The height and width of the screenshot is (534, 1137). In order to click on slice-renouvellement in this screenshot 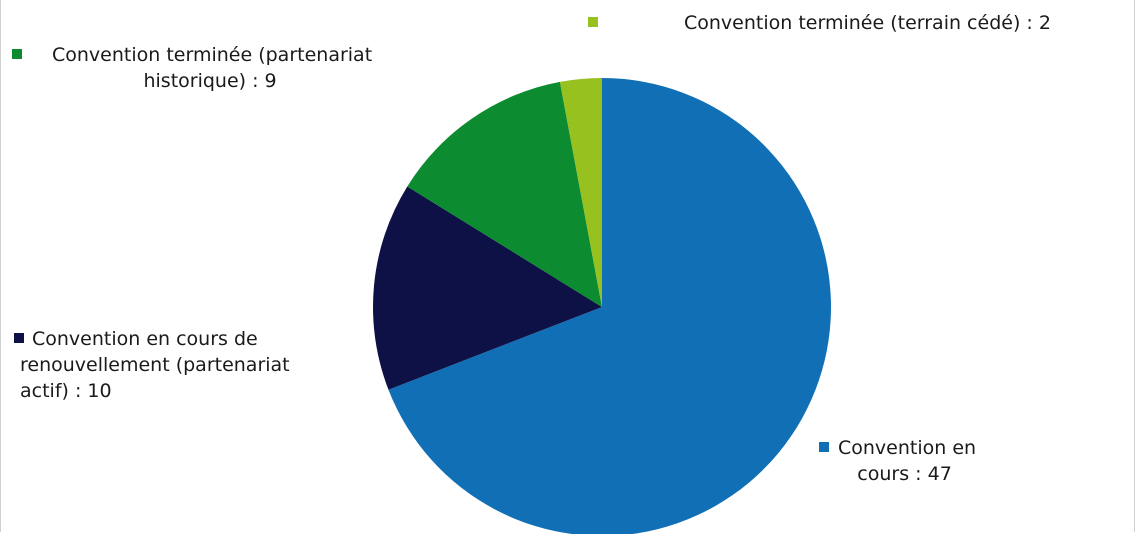, I will do `click(487, 288)`.